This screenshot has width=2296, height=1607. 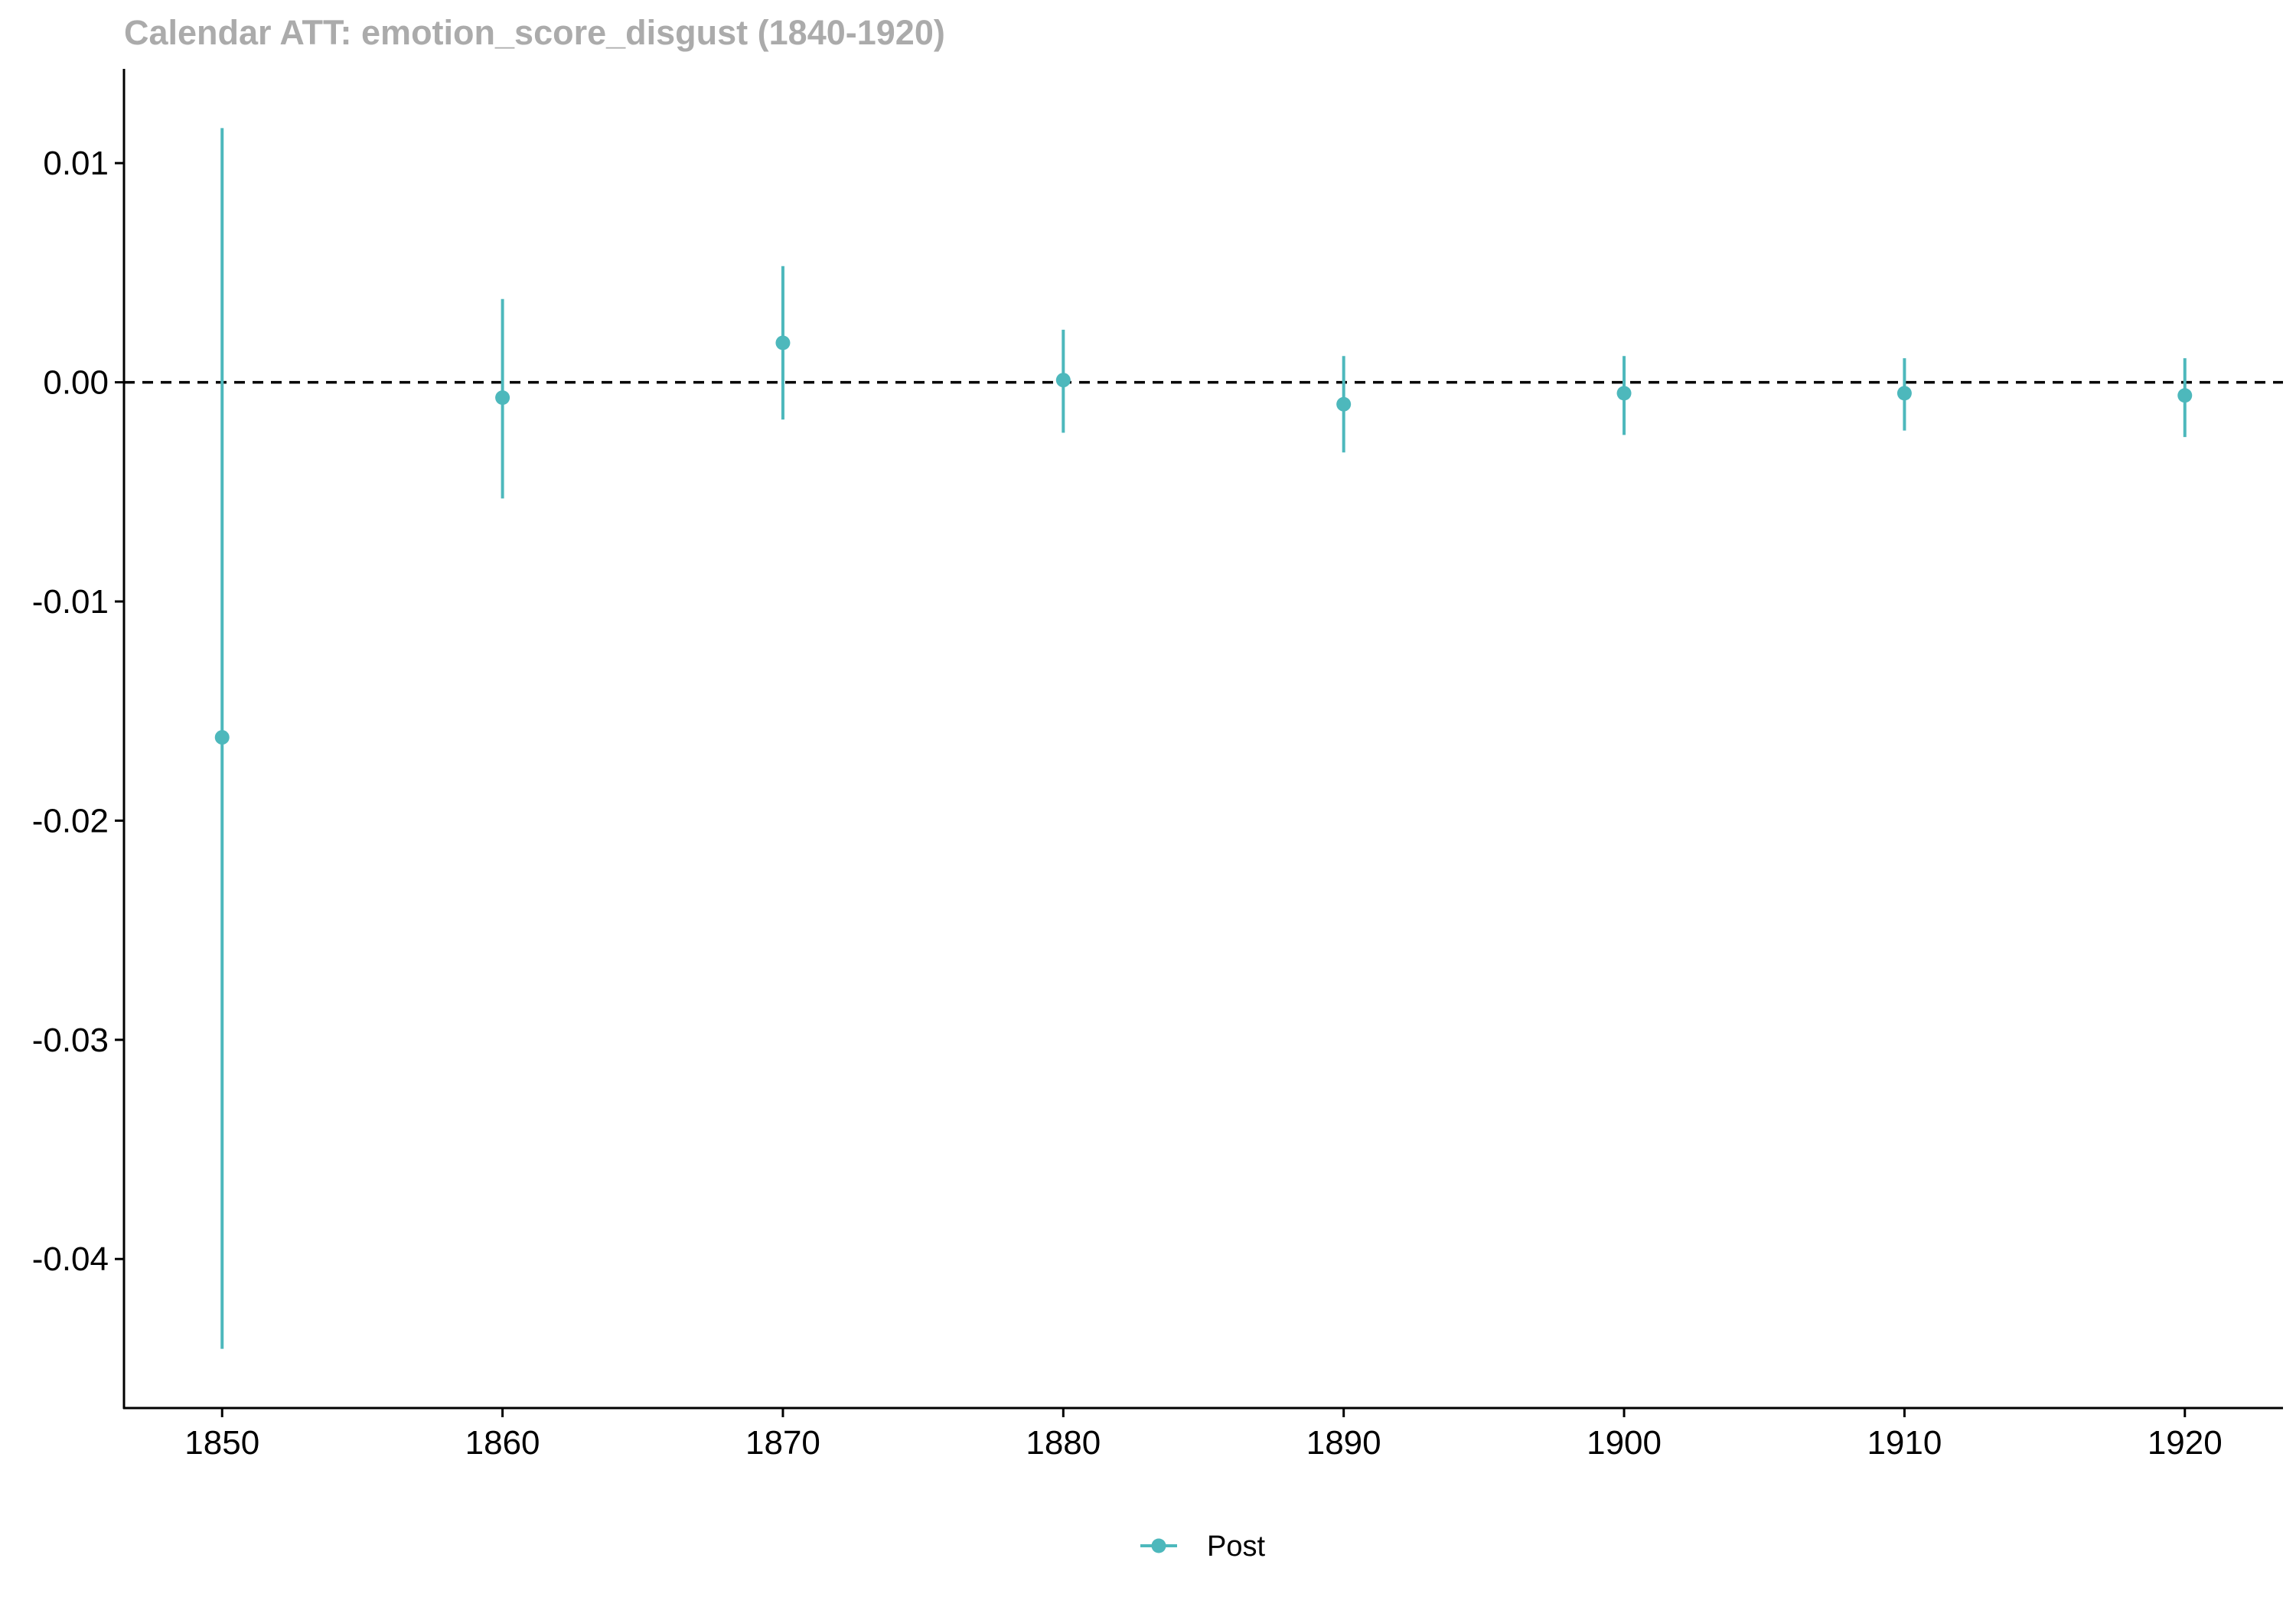 I want to click on x-tick-label: 1860, so click(x=502, y=1443).